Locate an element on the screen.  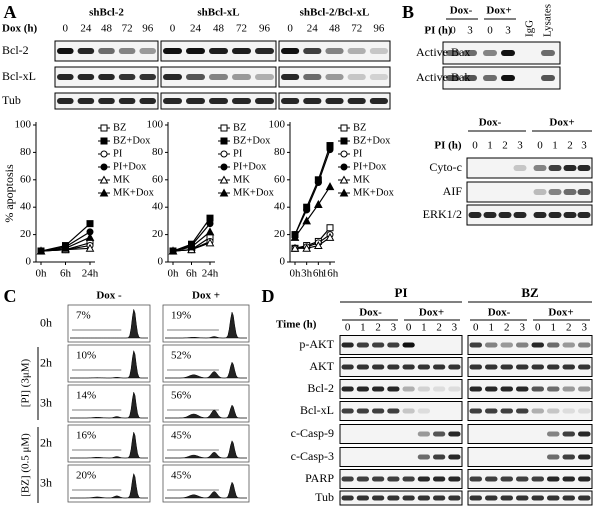
percent-label: 20% is located at coordinates (86, 476).